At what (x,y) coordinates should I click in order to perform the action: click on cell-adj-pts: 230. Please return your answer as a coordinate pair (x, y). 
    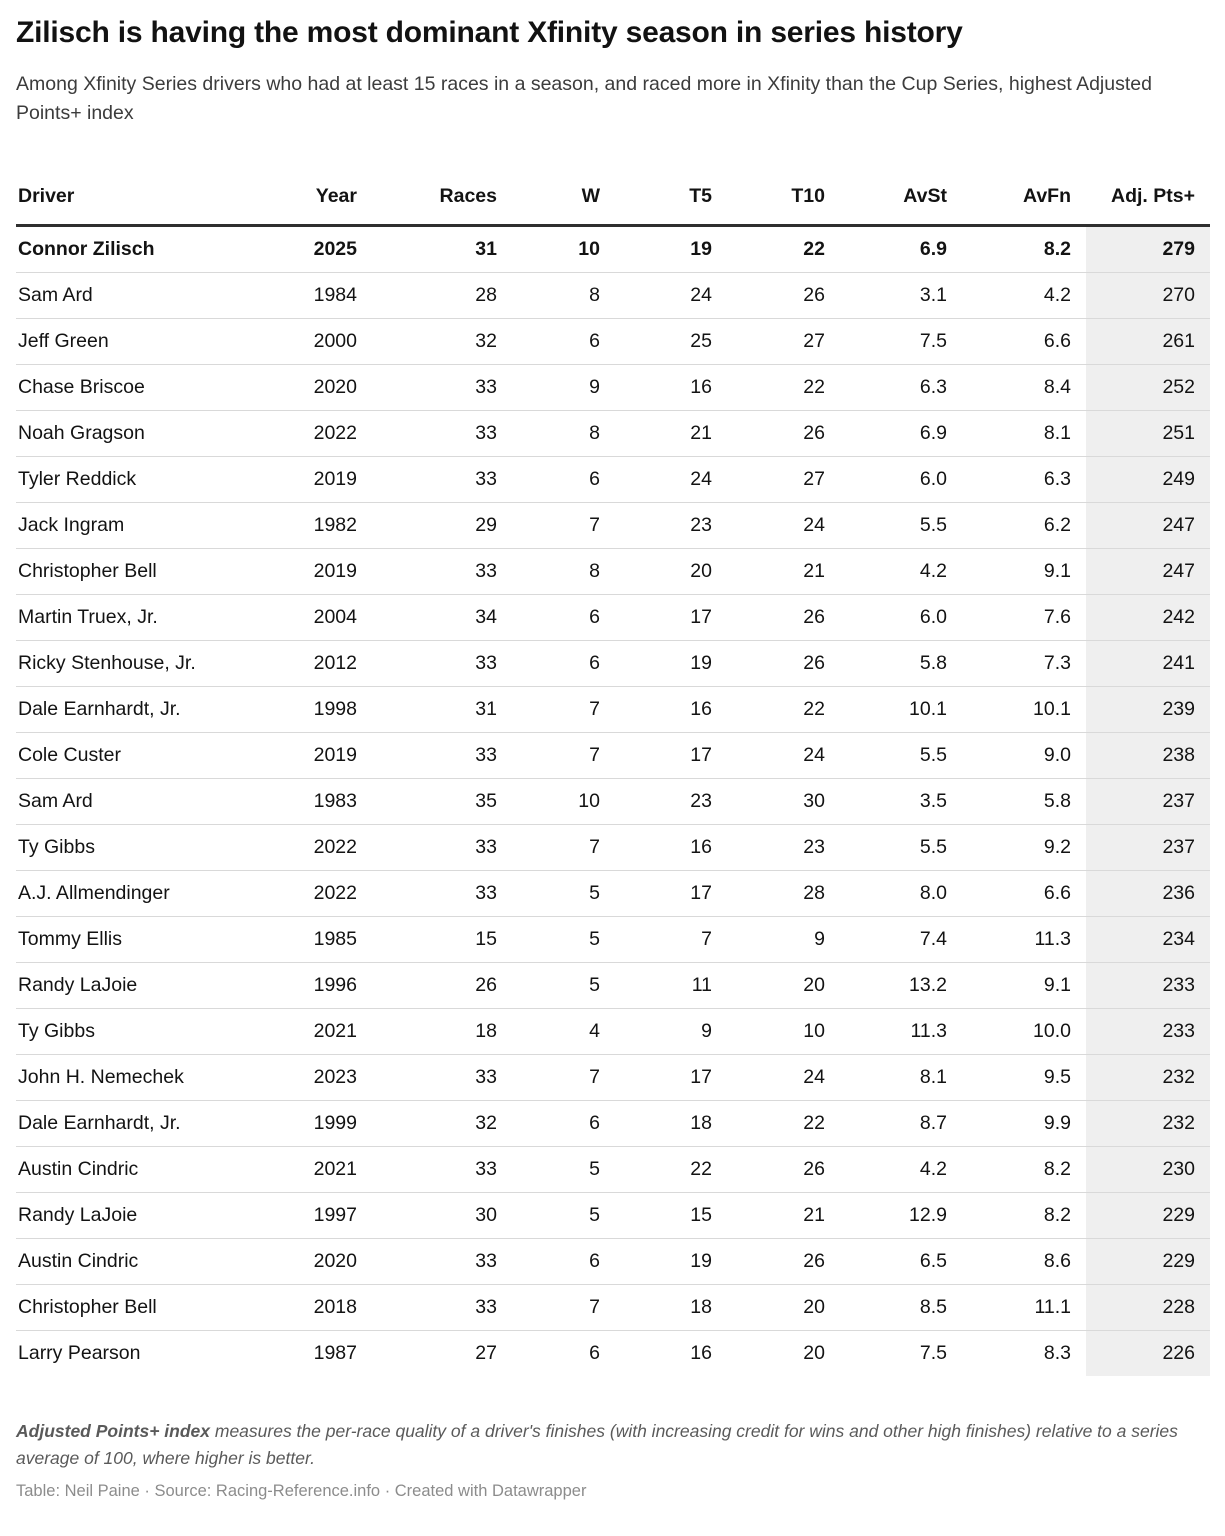
    Looking at the image, I should click on (1148, 1169).